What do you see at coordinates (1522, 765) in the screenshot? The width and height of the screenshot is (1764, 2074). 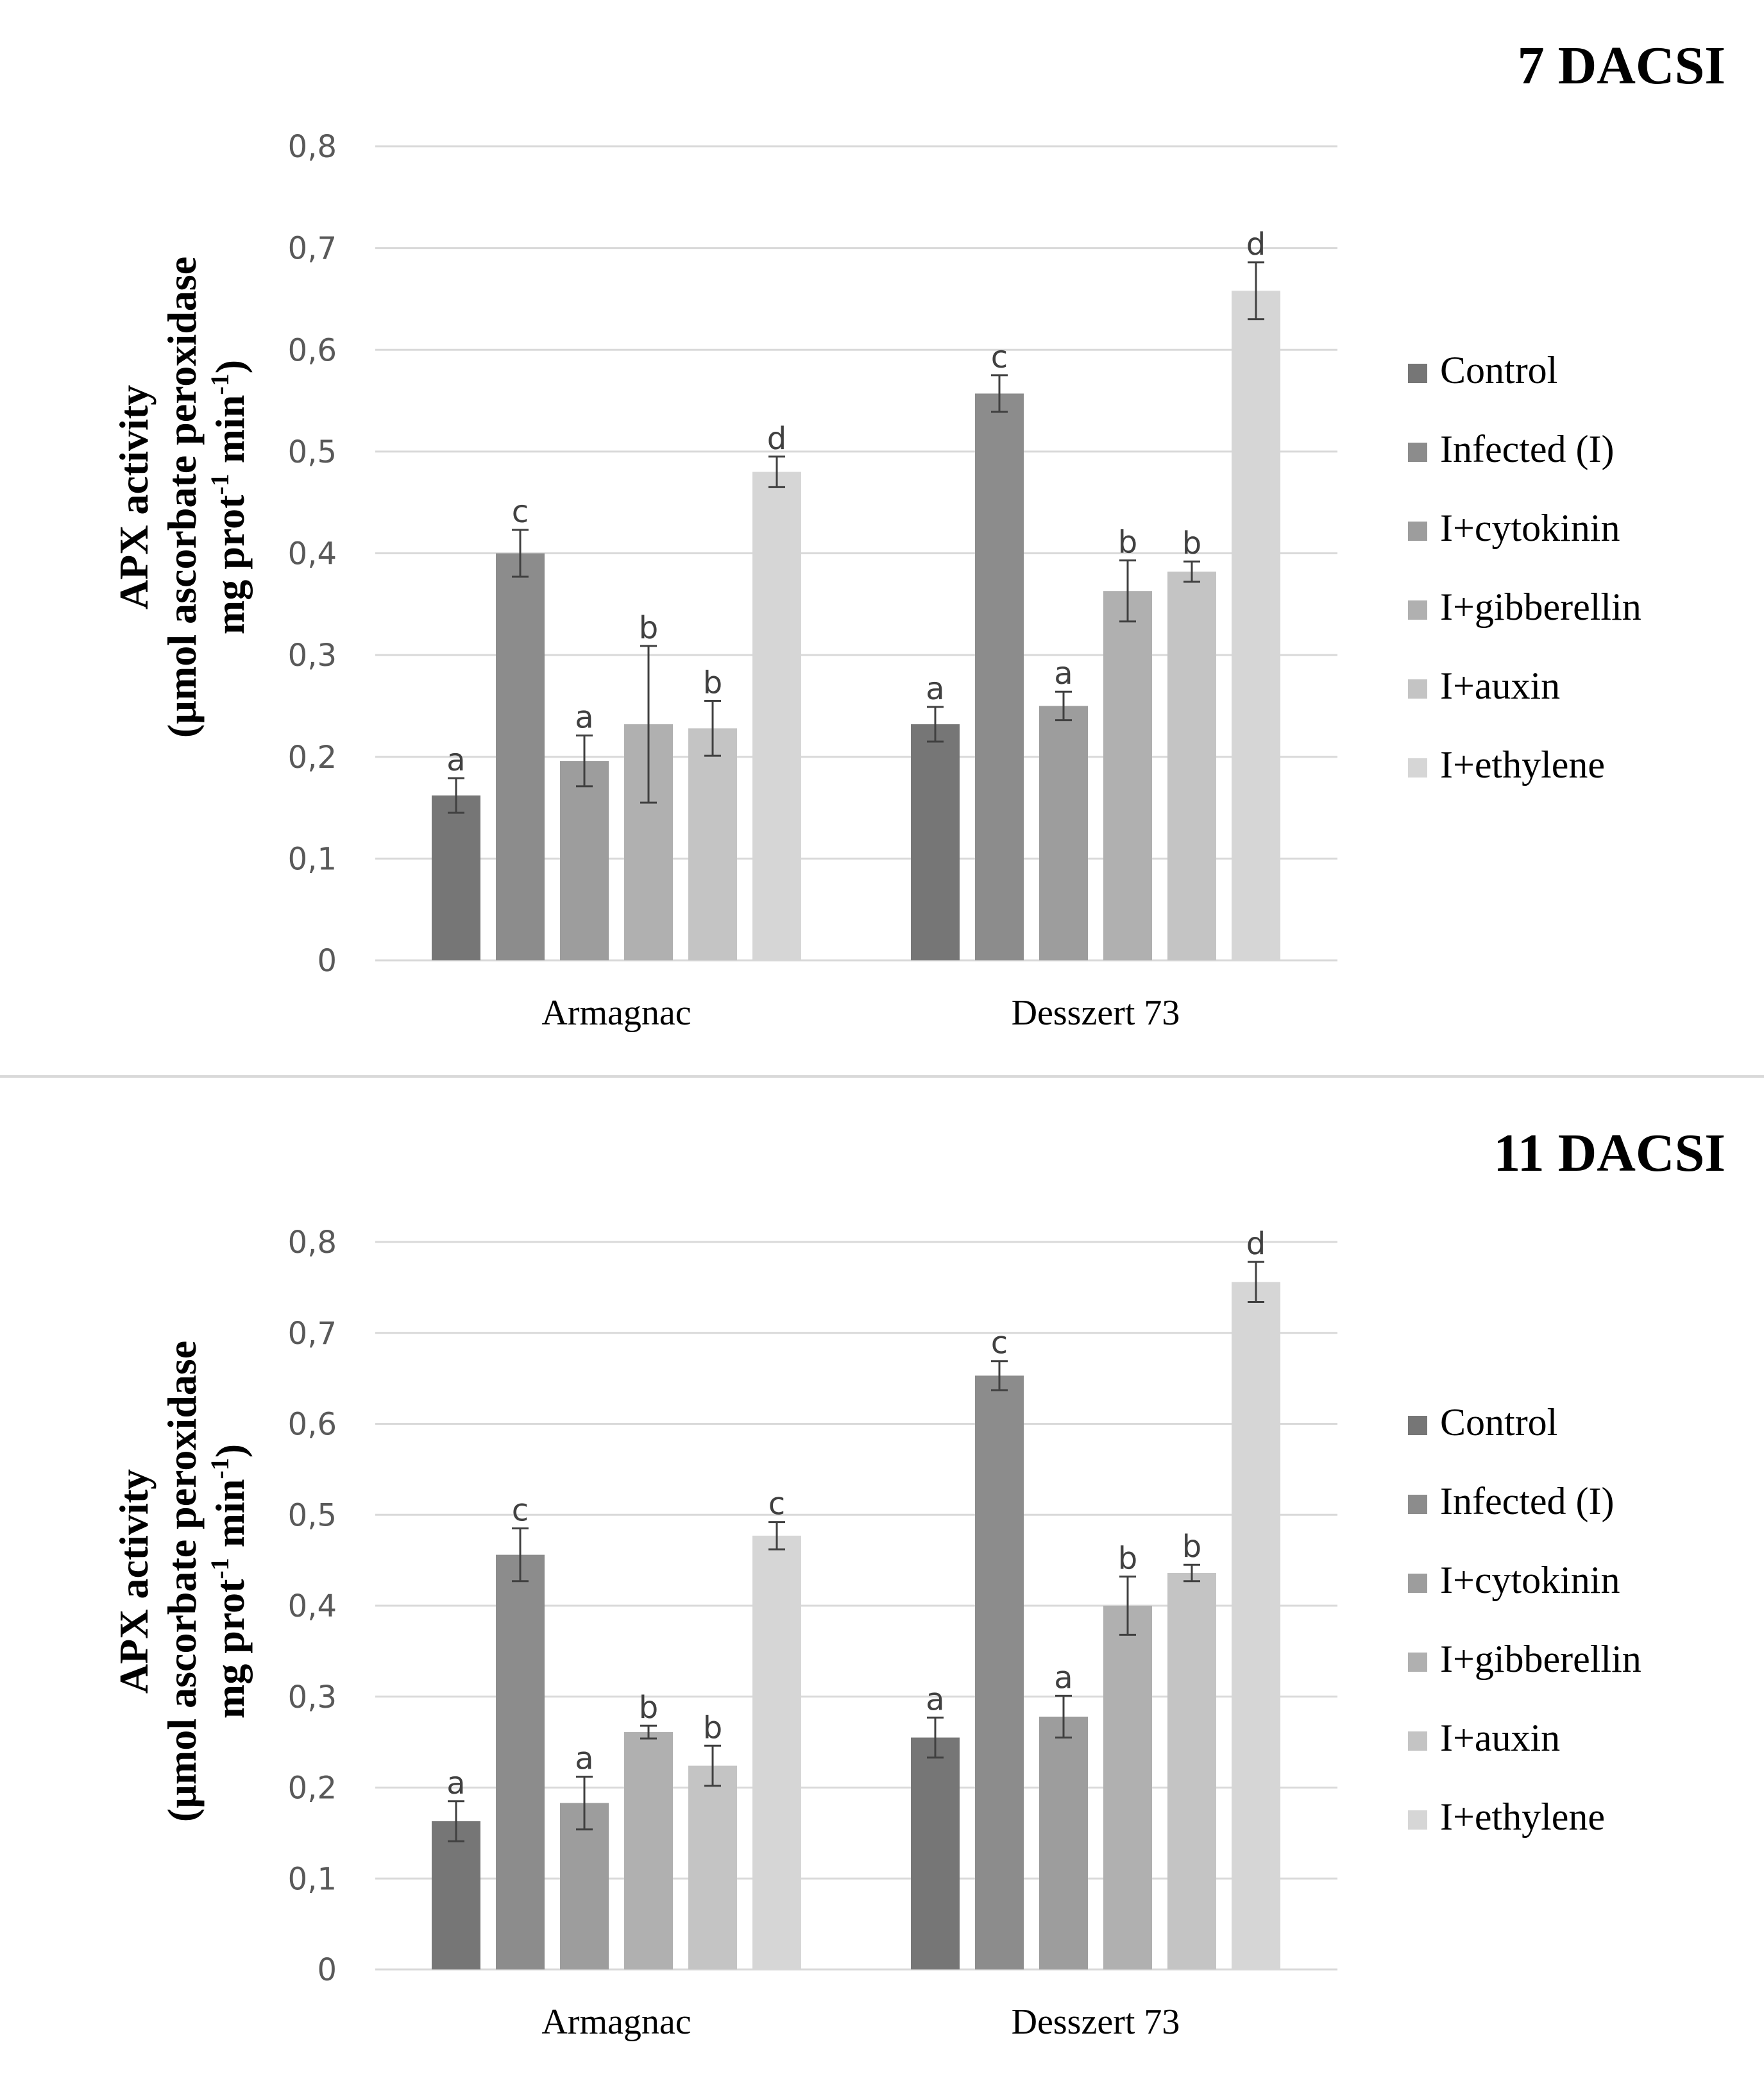 I see `legend-label: I+ethylene` at bounding box center [1522, 765].